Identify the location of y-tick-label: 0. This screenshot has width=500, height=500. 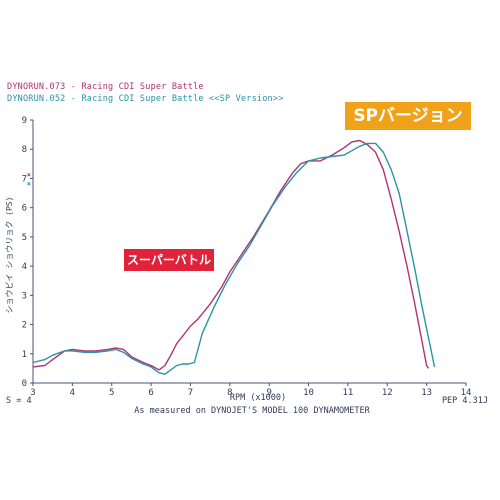
(24, 384).